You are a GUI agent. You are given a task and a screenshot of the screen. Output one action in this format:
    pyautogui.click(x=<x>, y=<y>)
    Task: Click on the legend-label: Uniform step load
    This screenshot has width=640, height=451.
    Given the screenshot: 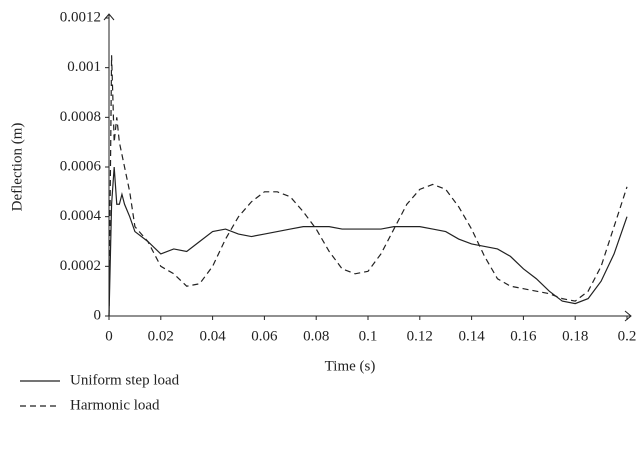 What is the action you would take?
    pyautogui.click(x=125, y=380)
    